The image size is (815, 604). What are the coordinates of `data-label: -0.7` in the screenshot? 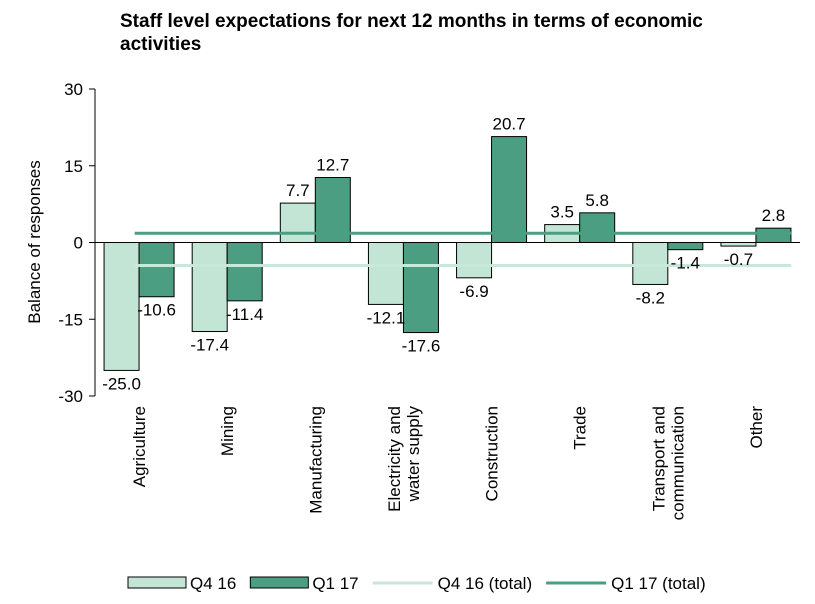 It's located at (738, 259).